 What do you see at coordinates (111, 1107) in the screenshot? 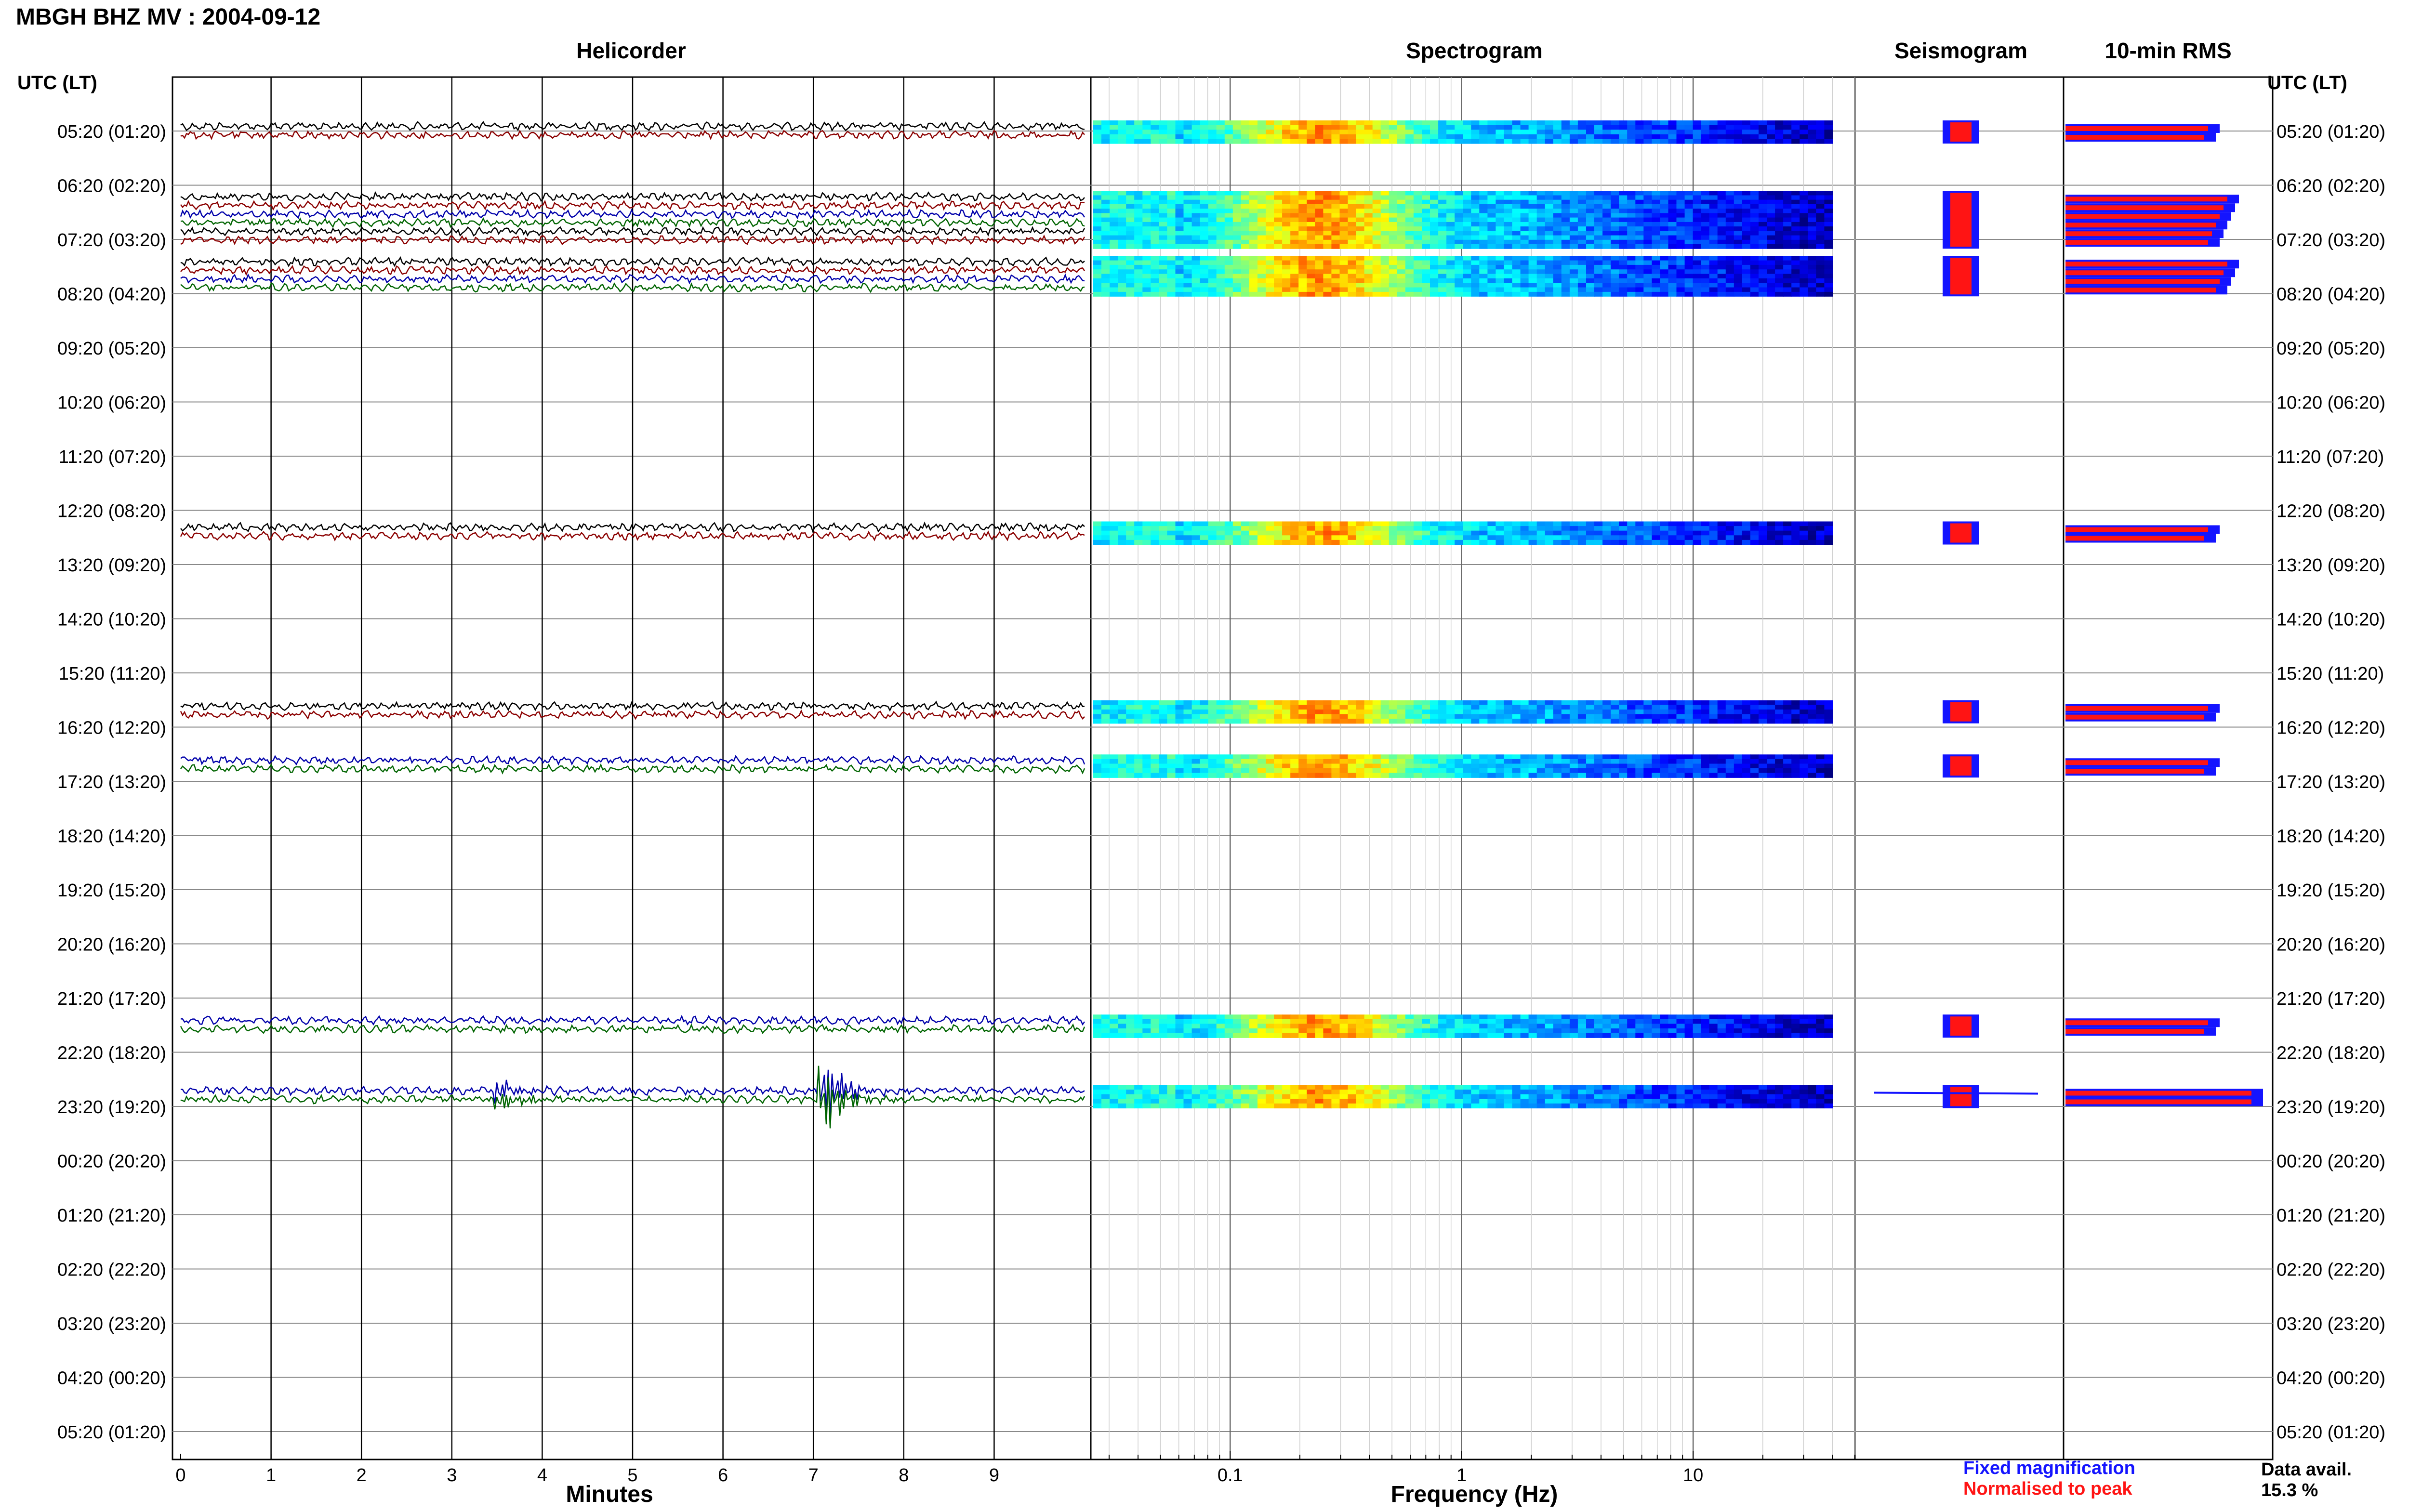
I see `left-time-tick-label: 23:20 (19:20)` at bounding box center [111, 1107].